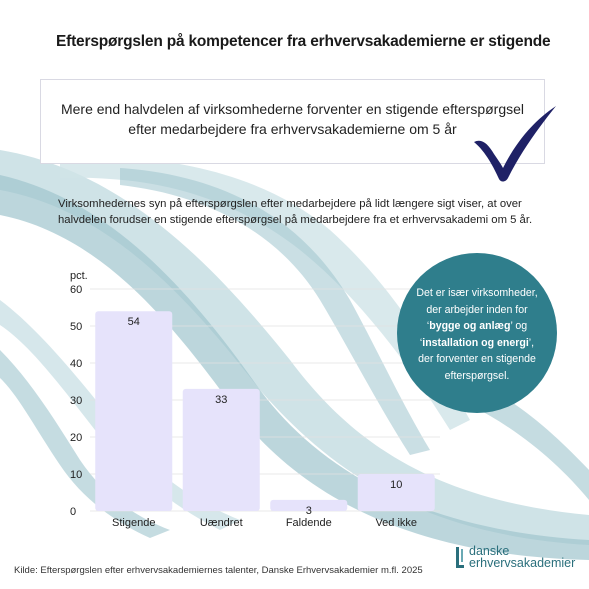 The image size is (589, 589). I want to click on y-tick-label: 10, so click(76, 475).